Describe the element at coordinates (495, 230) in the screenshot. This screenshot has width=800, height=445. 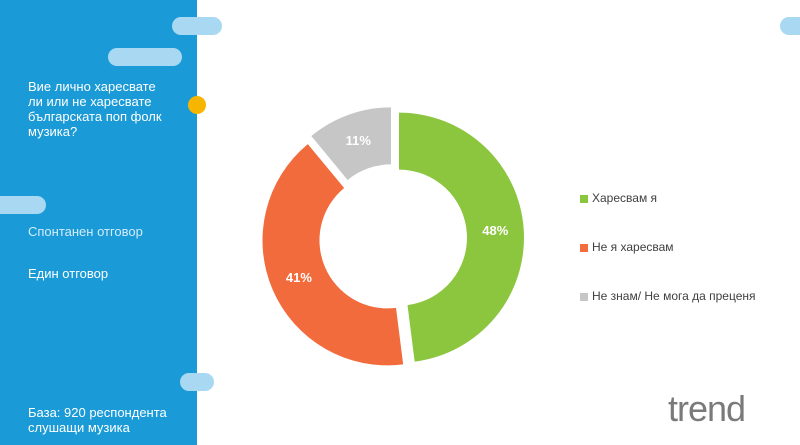
I see `value-label: 48%` at that location.